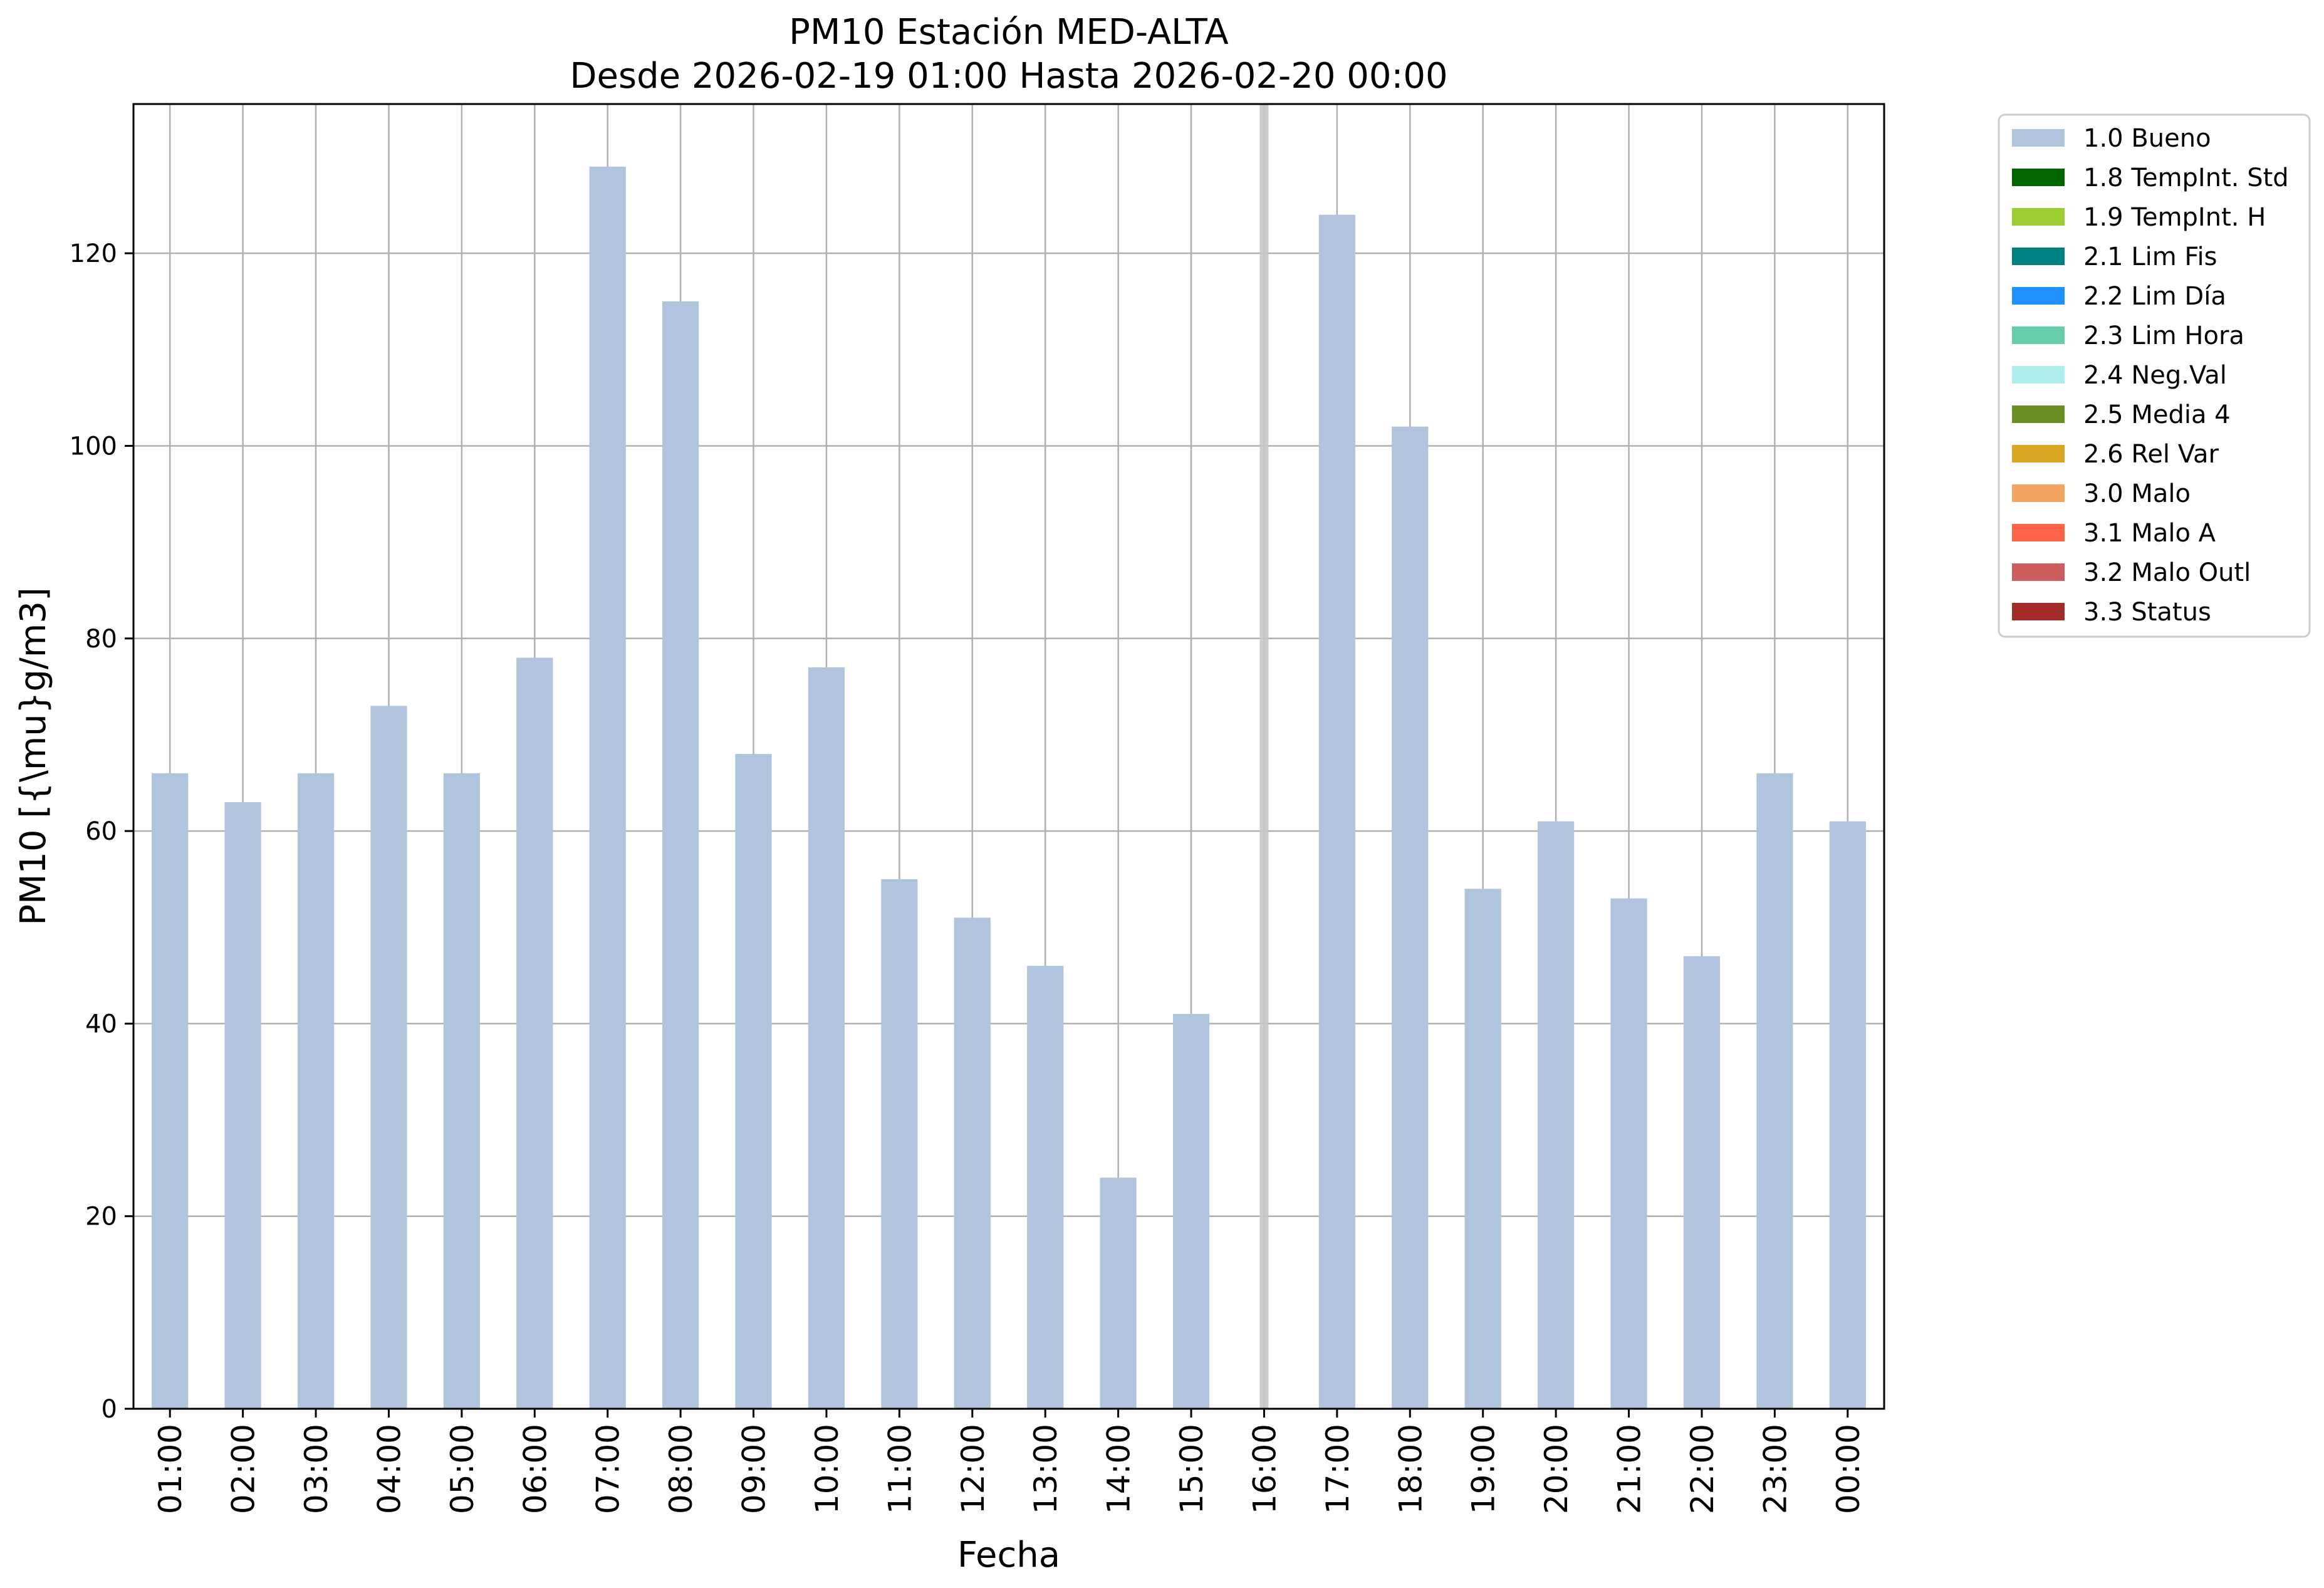 The height and width of the screenshot is (1588, 2324). What do you see at coordinates (1338, 1469) in the screenshot?
I see `x-tick-label: 17:00` at bounding box center [1338, 1469].